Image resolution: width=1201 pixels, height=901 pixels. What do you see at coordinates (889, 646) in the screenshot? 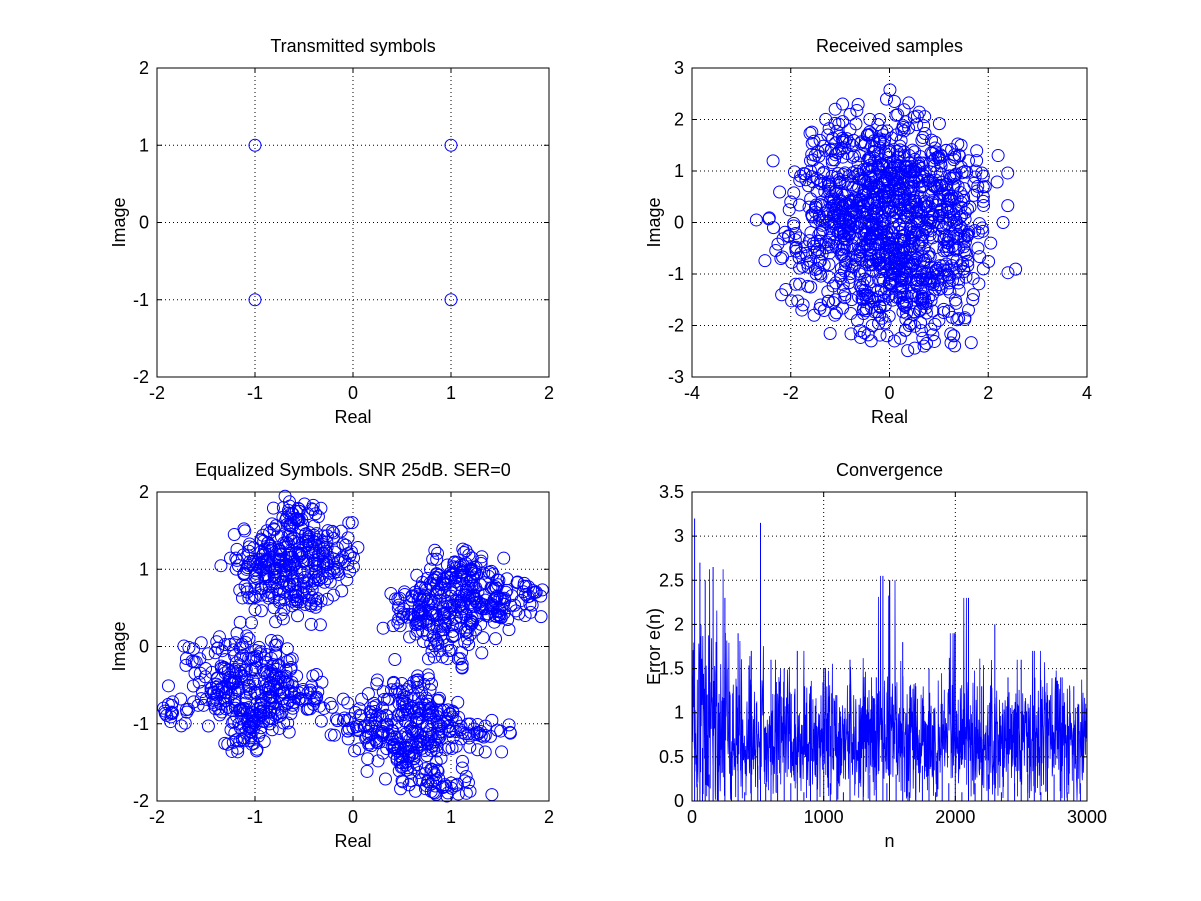
I see `axes-frame` at bounding box center [889, 646].